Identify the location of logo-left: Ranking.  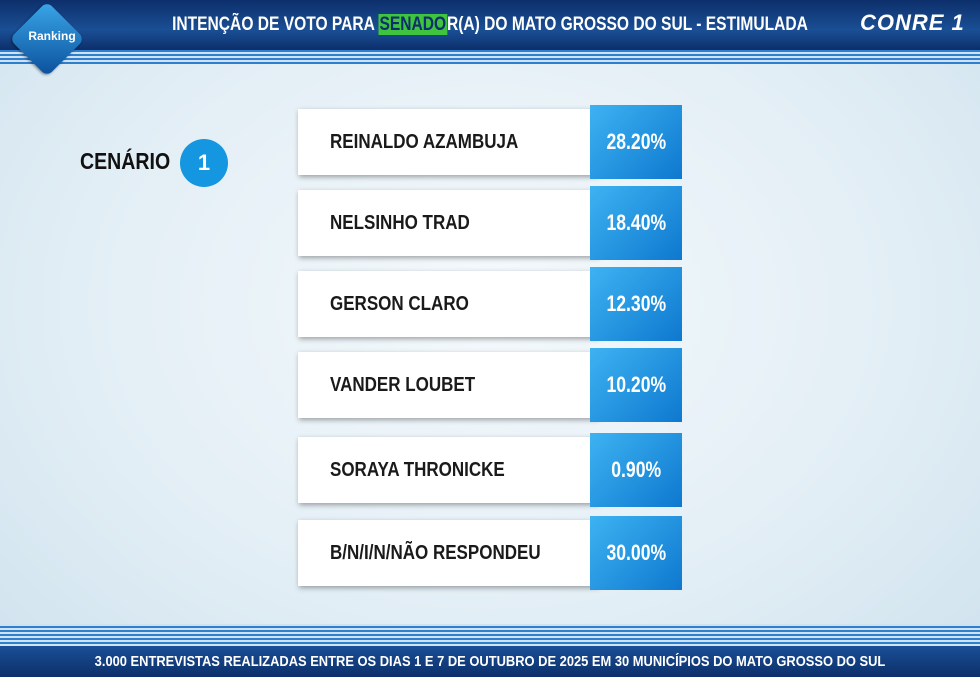
(52, 36).